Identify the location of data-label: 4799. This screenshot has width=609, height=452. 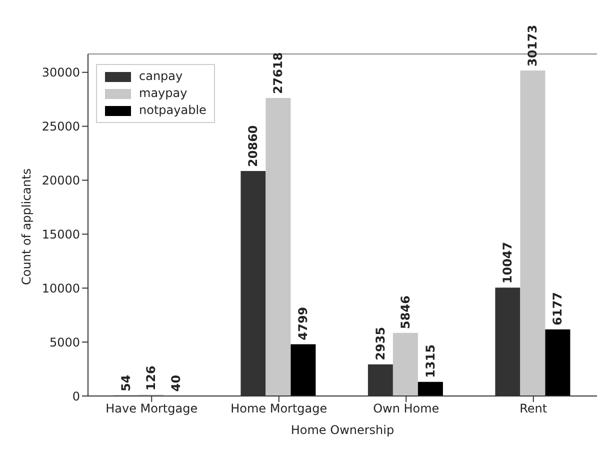
(303, 323).